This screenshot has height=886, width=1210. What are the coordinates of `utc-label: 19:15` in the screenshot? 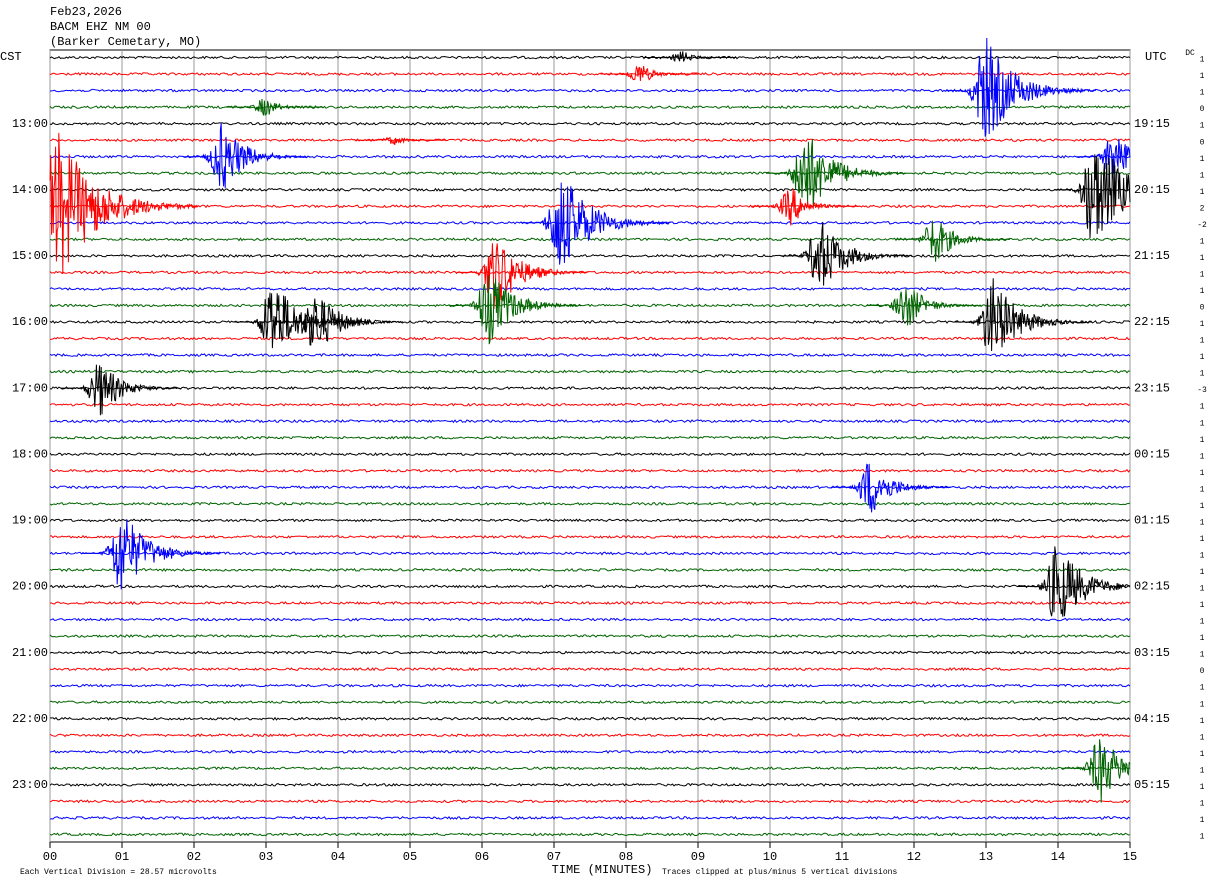 It's located at (1152, 124).